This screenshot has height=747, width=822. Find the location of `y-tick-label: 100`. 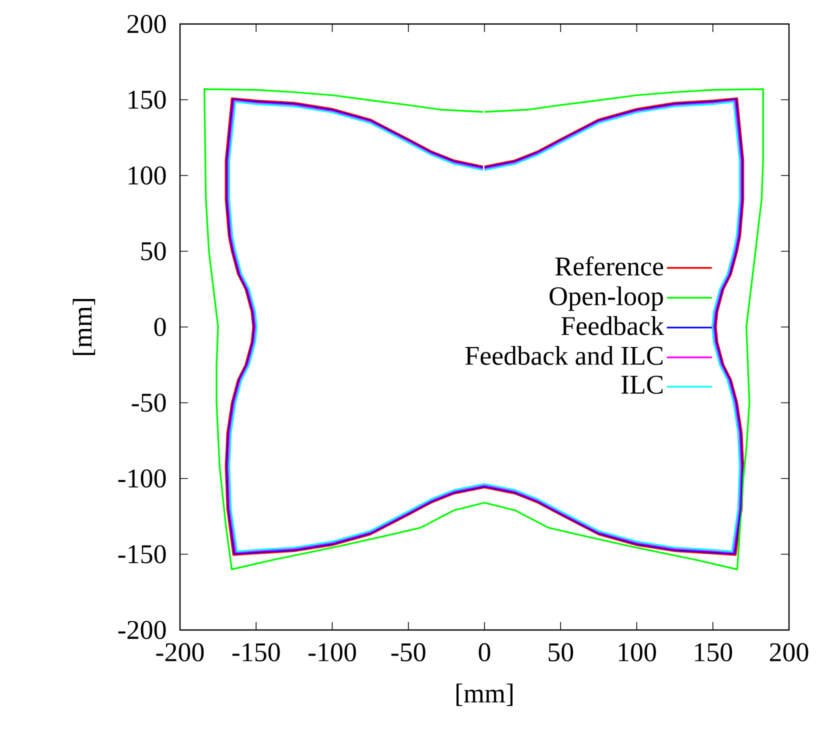

y-tick-label: 100 is located at coordinates (147, 175).